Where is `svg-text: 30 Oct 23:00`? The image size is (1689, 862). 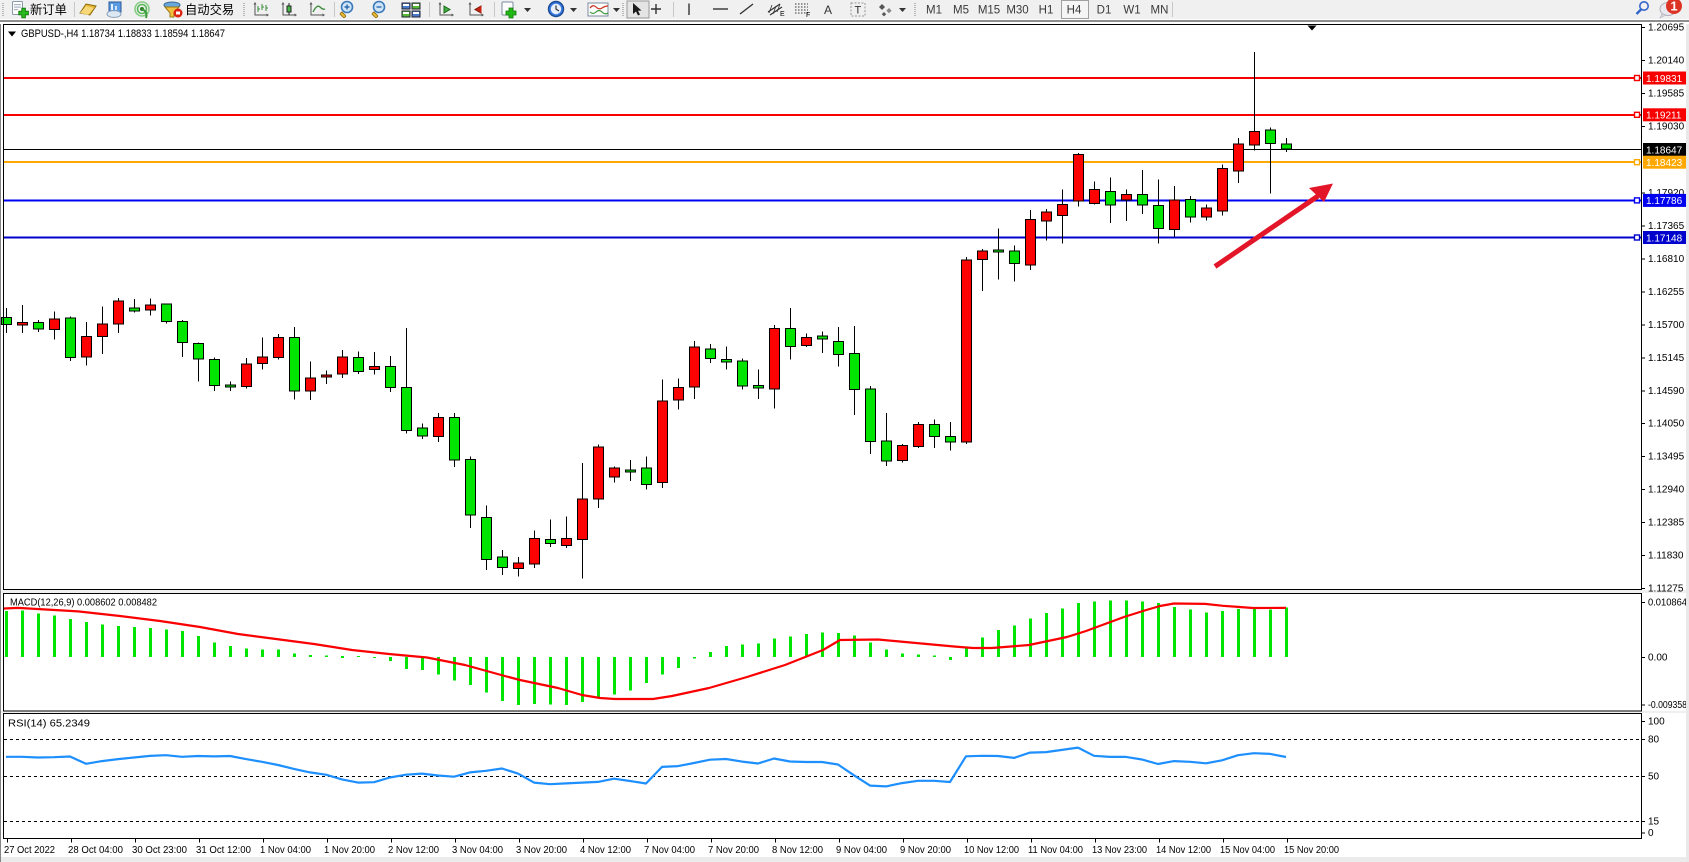 svg-text: 30 Oct 23:00 is located at coordinates (159, 850).